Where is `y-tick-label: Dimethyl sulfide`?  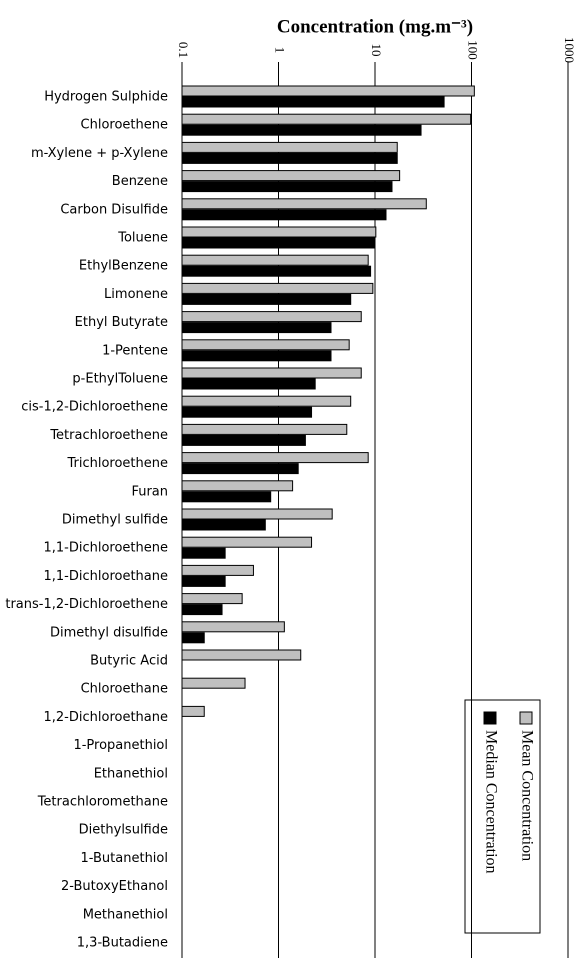 y-tick-label: Dimethyl sulfide is located at coordinates (115, 520).